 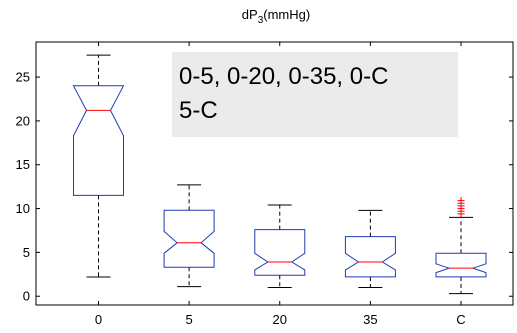 What do you see at coordinates (276, 16) in the screenshot?
I see `chart-title: dP3(mmHg)` at bounding box center [276, 16].